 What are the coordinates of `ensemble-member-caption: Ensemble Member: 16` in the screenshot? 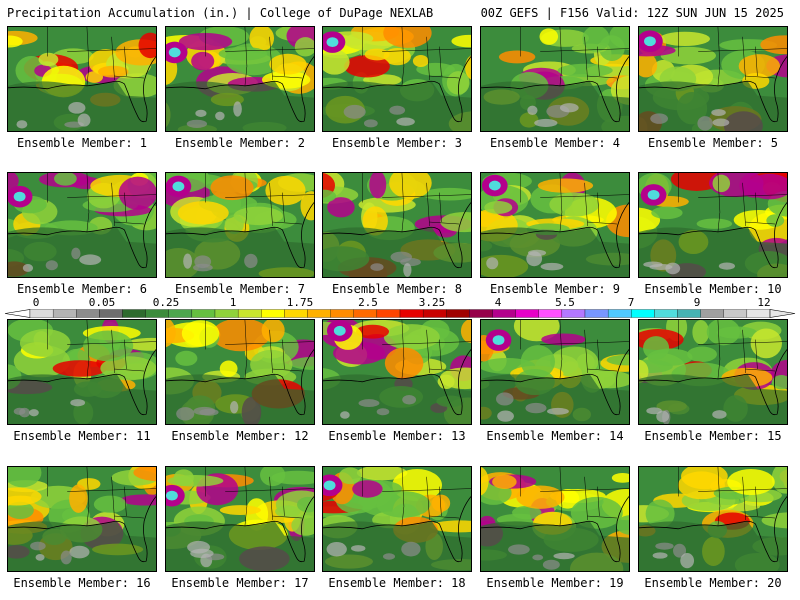 It's located at (82, 583).